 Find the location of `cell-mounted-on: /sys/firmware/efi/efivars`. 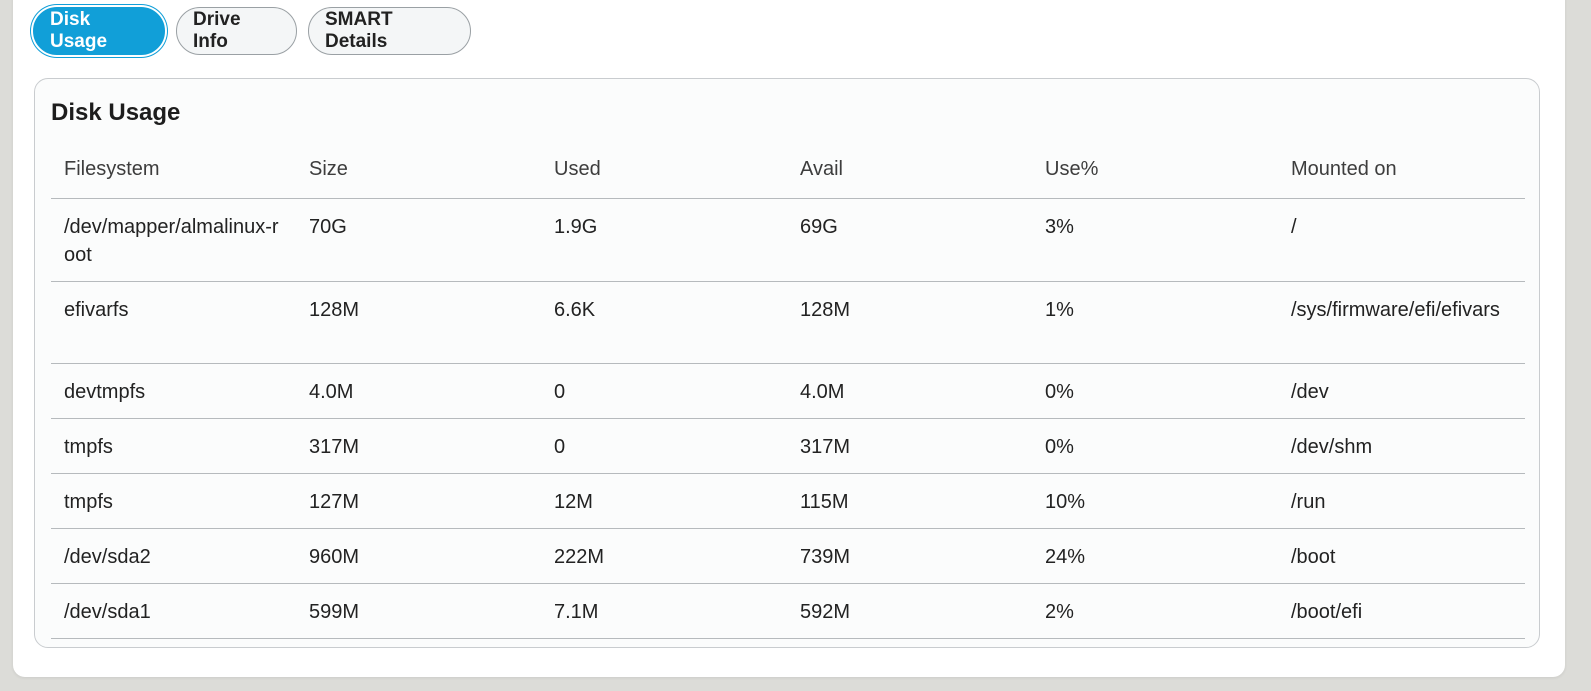

cell-mounted-on: /sys/firmware/efi/efivars is located at coordinates (1401, 322).